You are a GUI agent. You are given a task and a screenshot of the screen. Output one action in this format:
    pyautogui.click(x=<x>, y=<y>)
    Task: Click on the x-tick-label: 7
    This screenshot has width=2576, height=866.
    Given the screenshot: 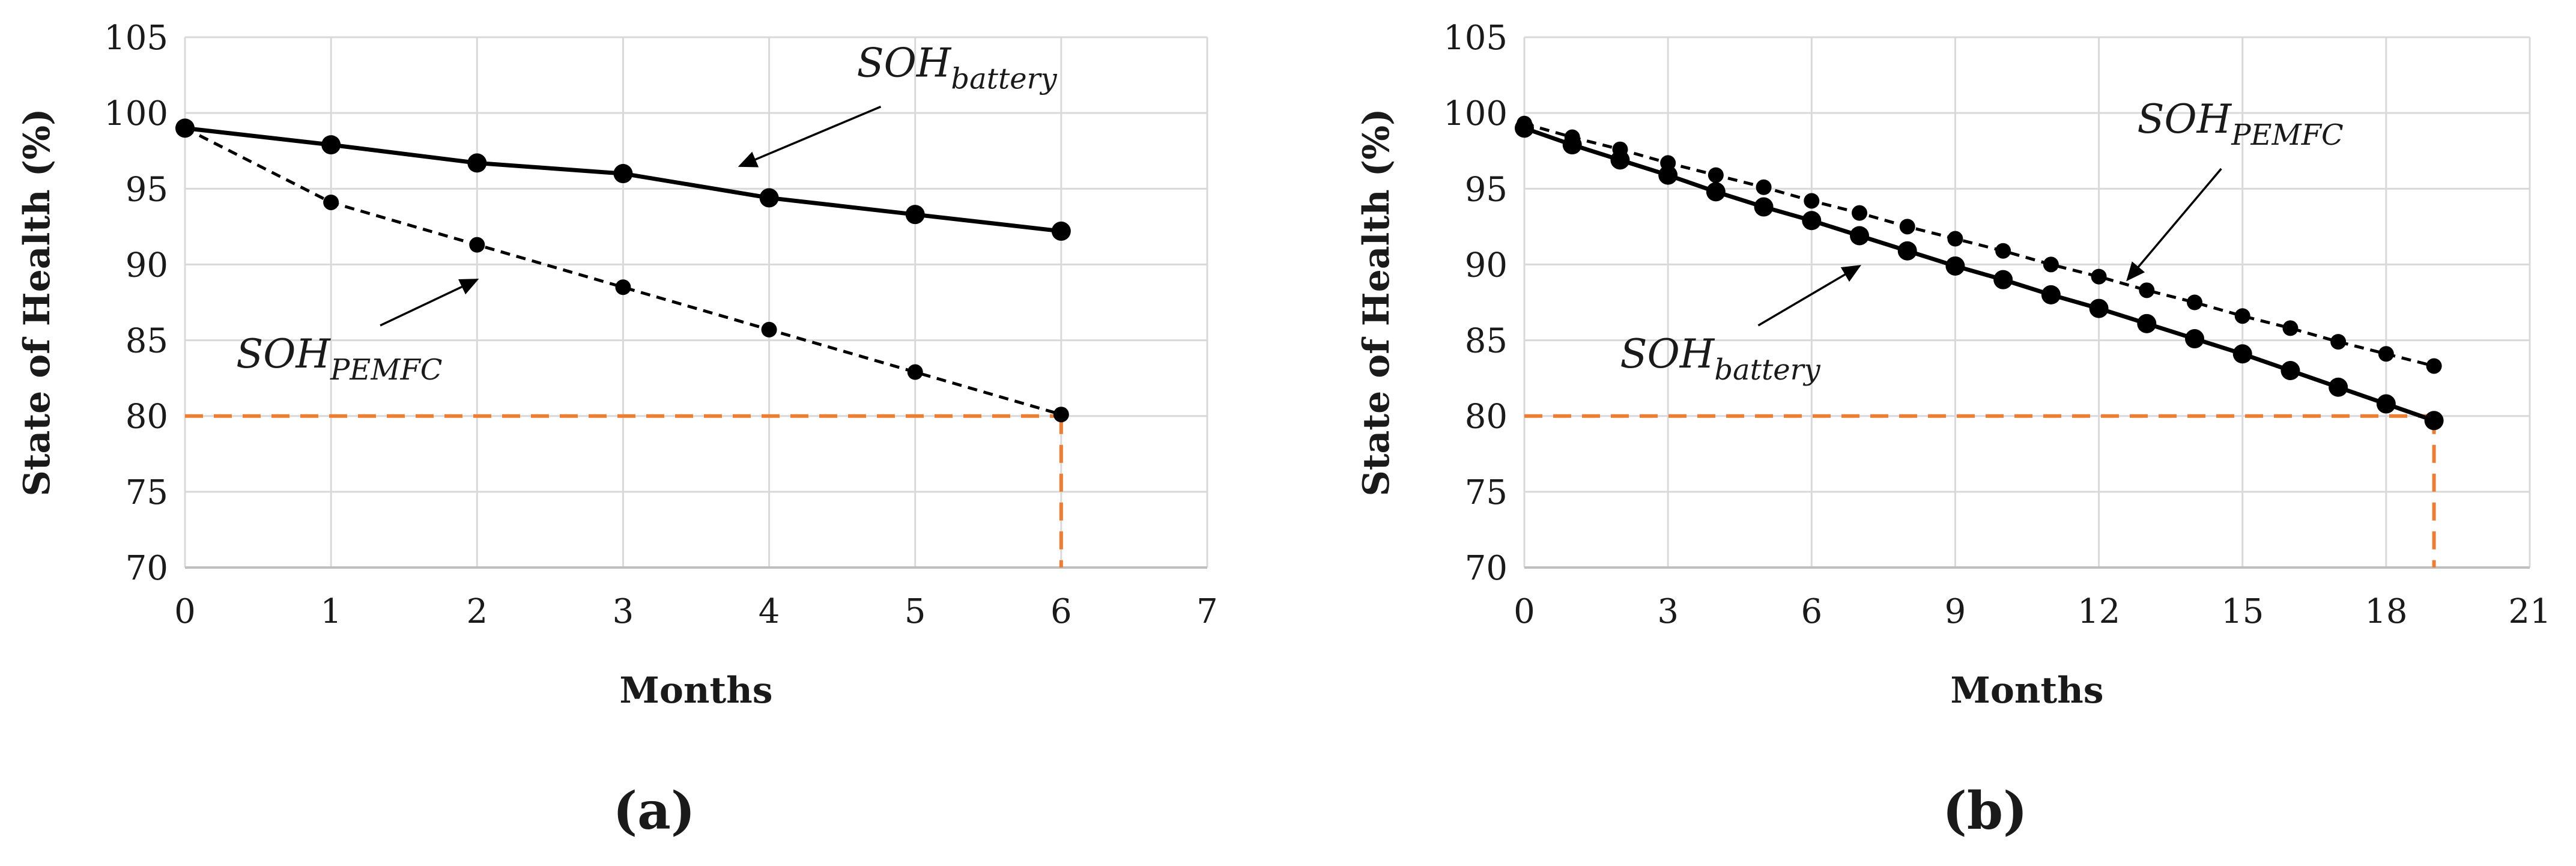 What is the action you would take?
    pyautogui.click(x=1207, y=611)
    